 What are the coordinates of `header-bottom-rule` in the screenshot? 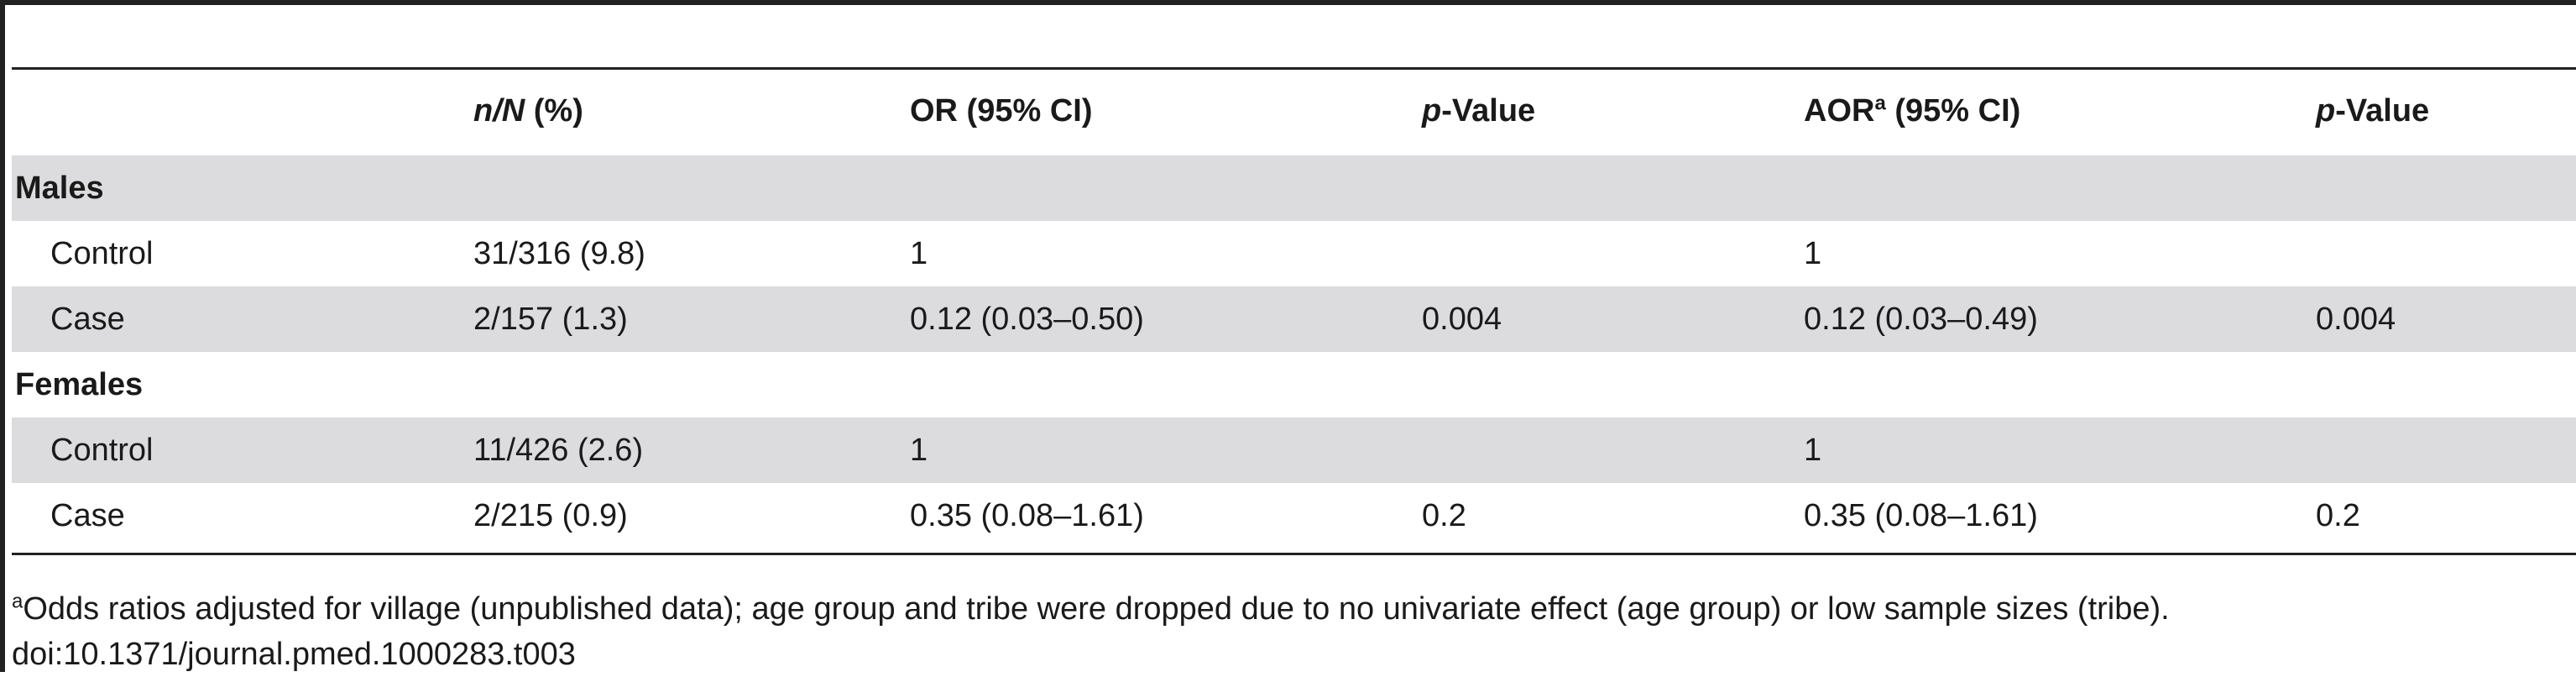 It's located at (1294, 156).